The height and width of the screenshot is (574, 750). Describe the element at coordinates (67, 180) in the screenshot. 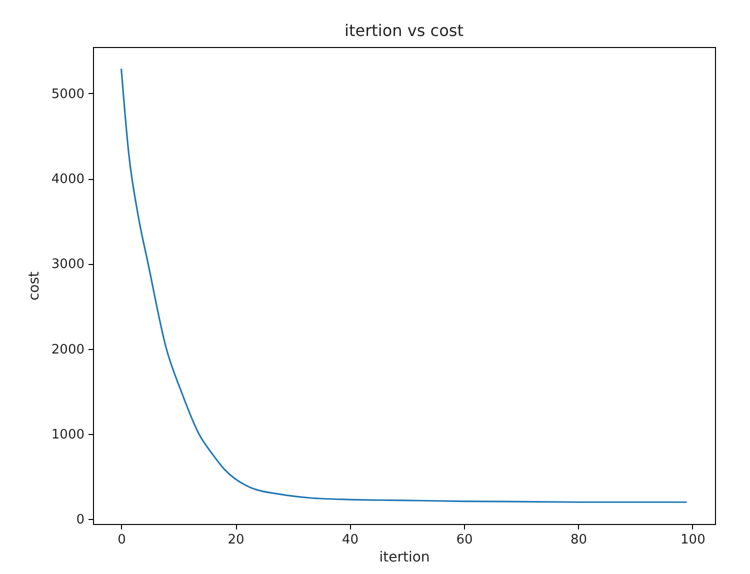

I see `y-tick-label: 4000` at that location.